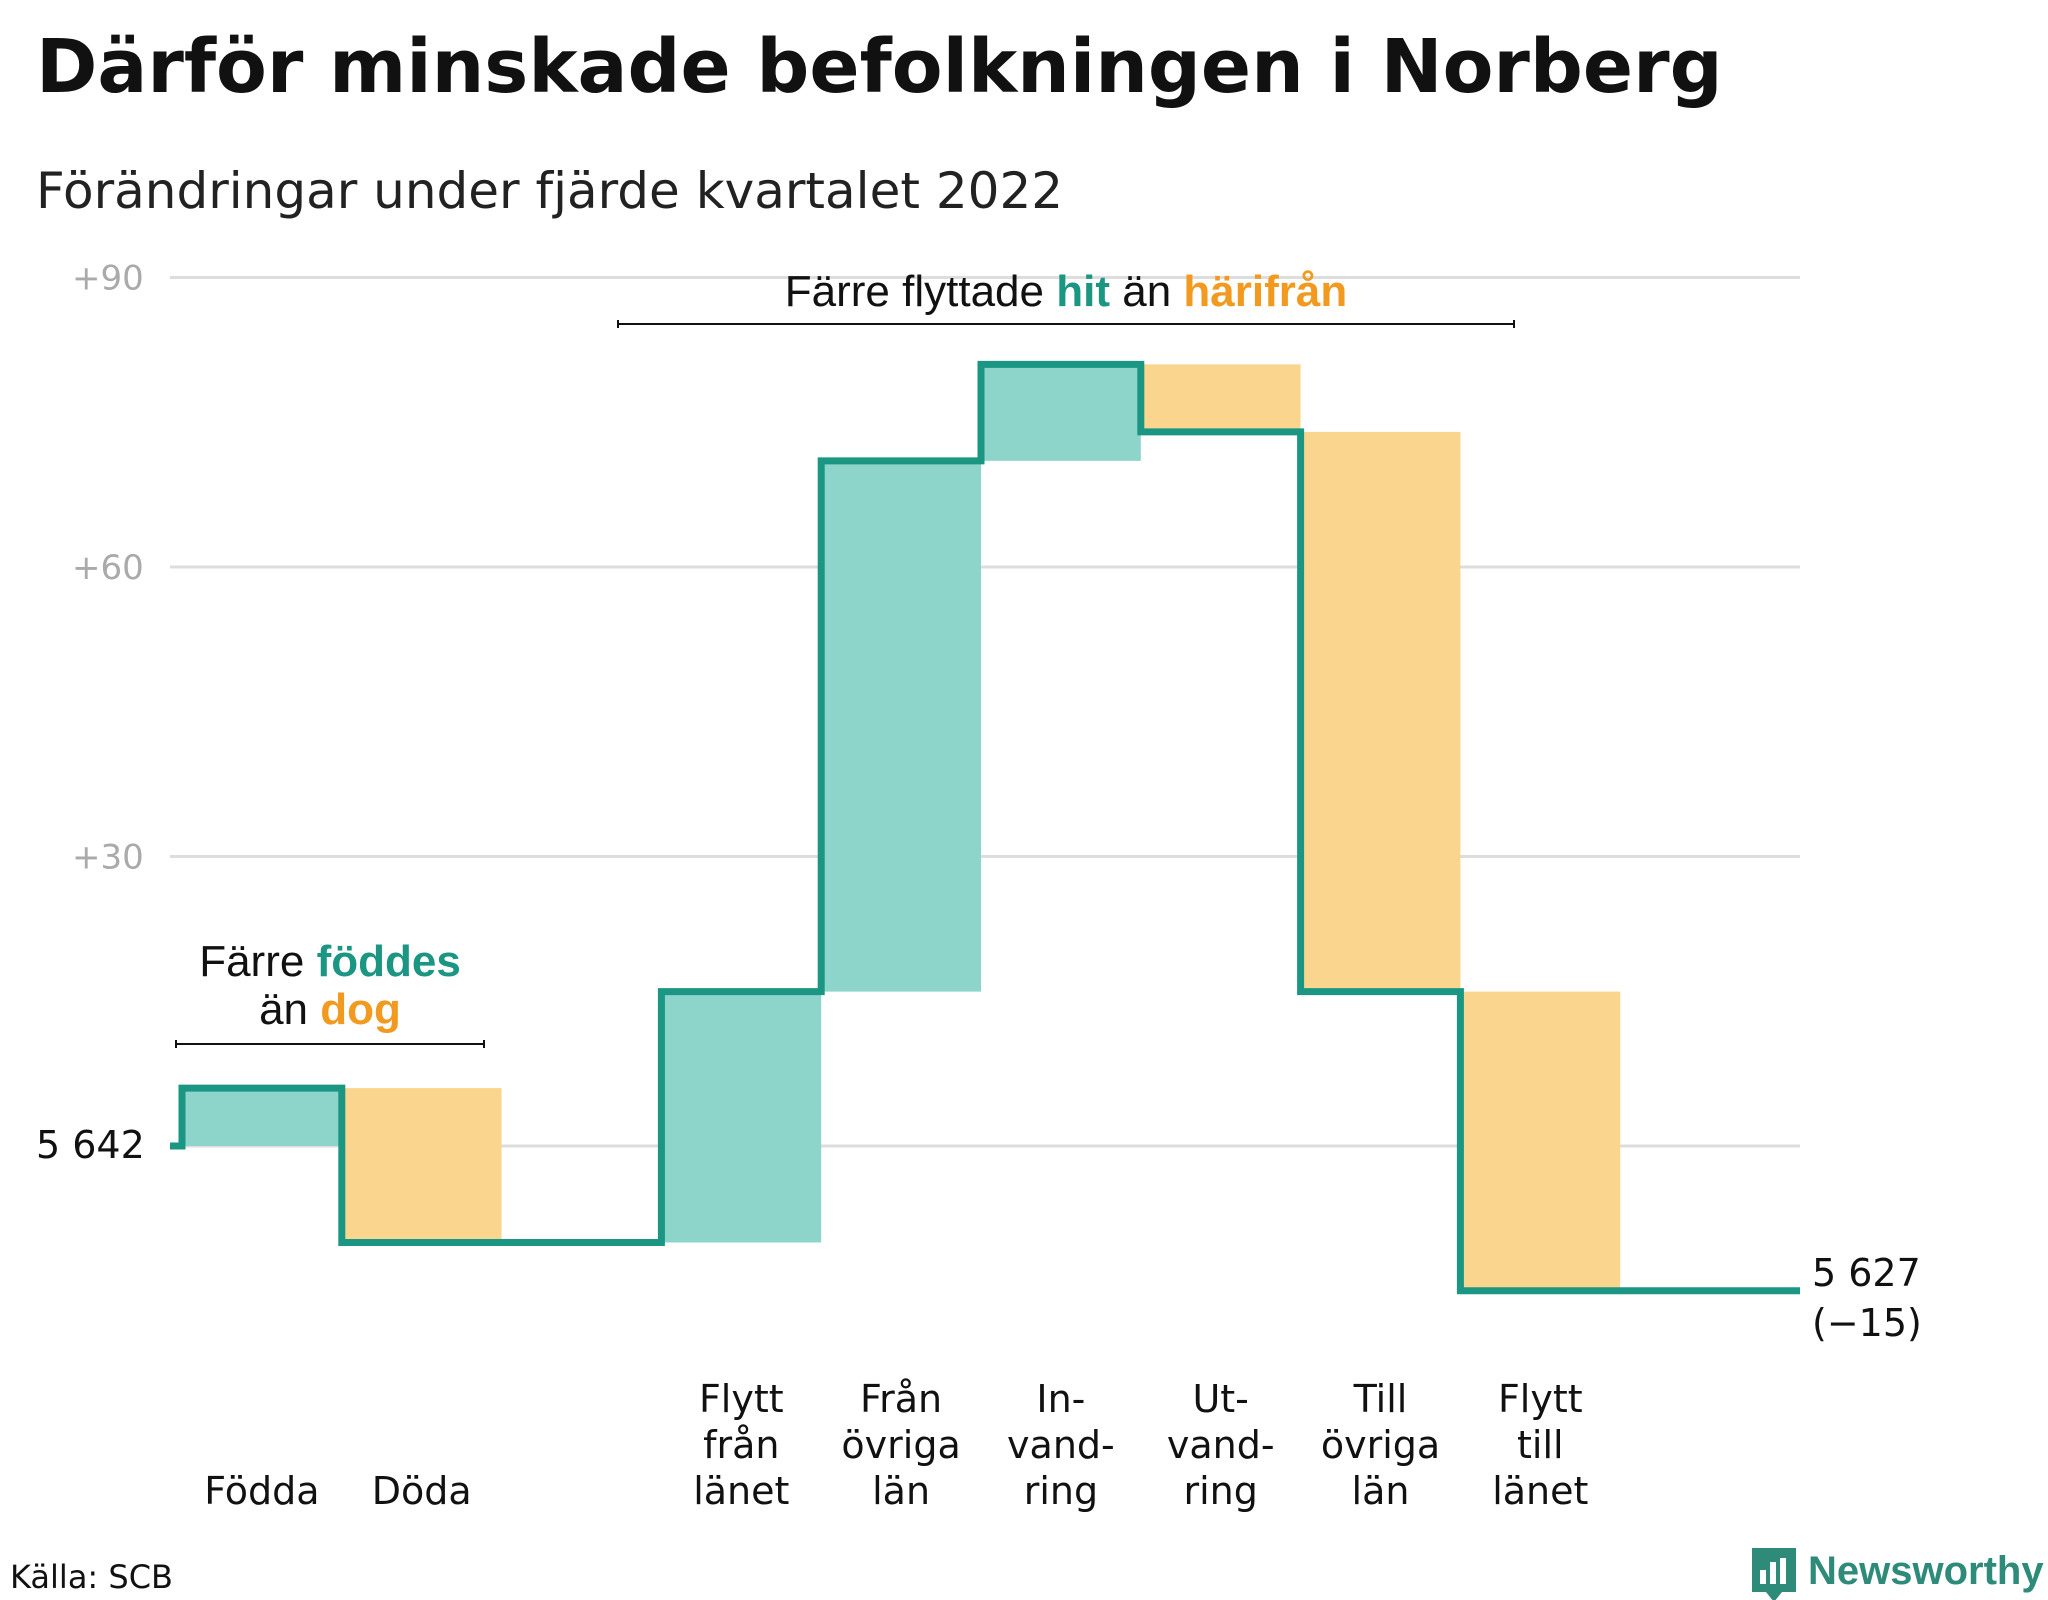  I want to click on annotation-migration-decrease-word: härifrån, so click(1265, 291).